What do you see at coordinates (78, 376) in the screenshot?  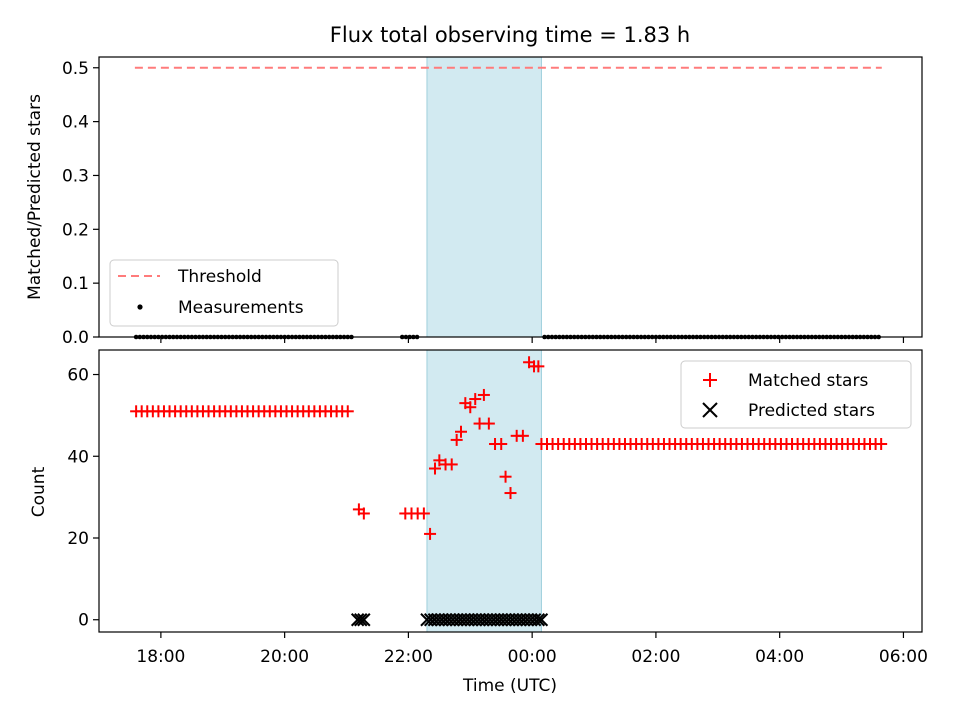 I see `bottom-y-tick-label: 60` at bounding box center [78, 376].